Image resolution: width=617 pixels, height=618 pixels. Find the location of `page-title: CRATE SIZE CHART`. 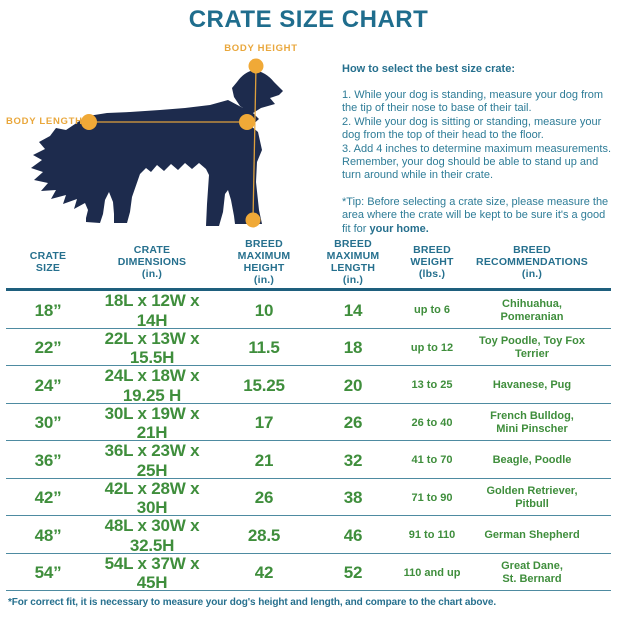

page-title: CRATE SIZE CHART is located at coordinates (308, 19).